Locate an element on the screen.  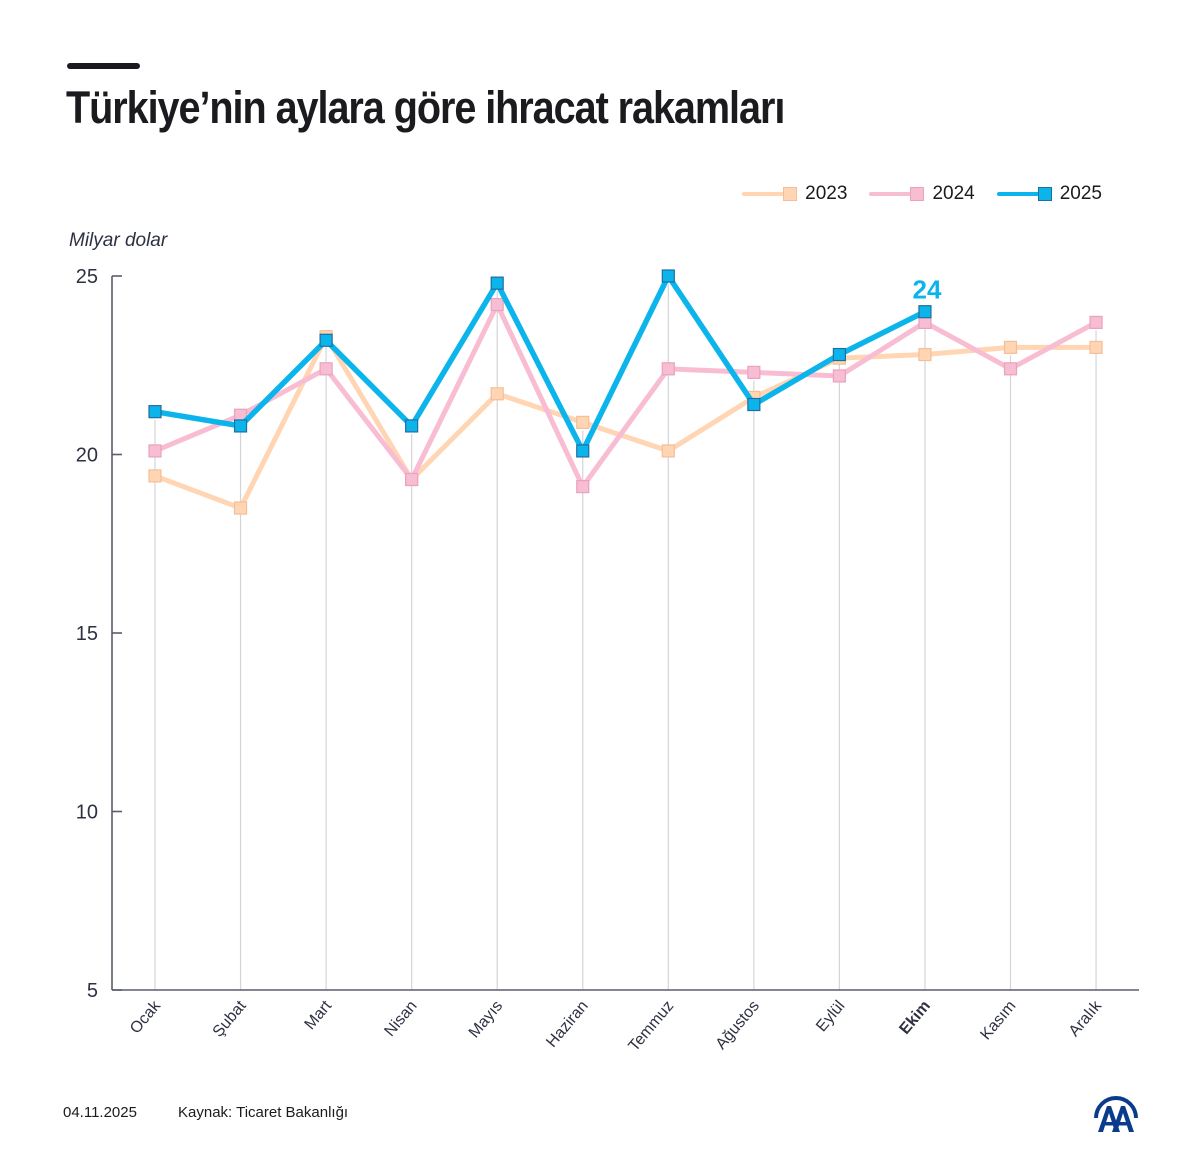
legend-label: 2025 is located at coordinates (1080, 193).